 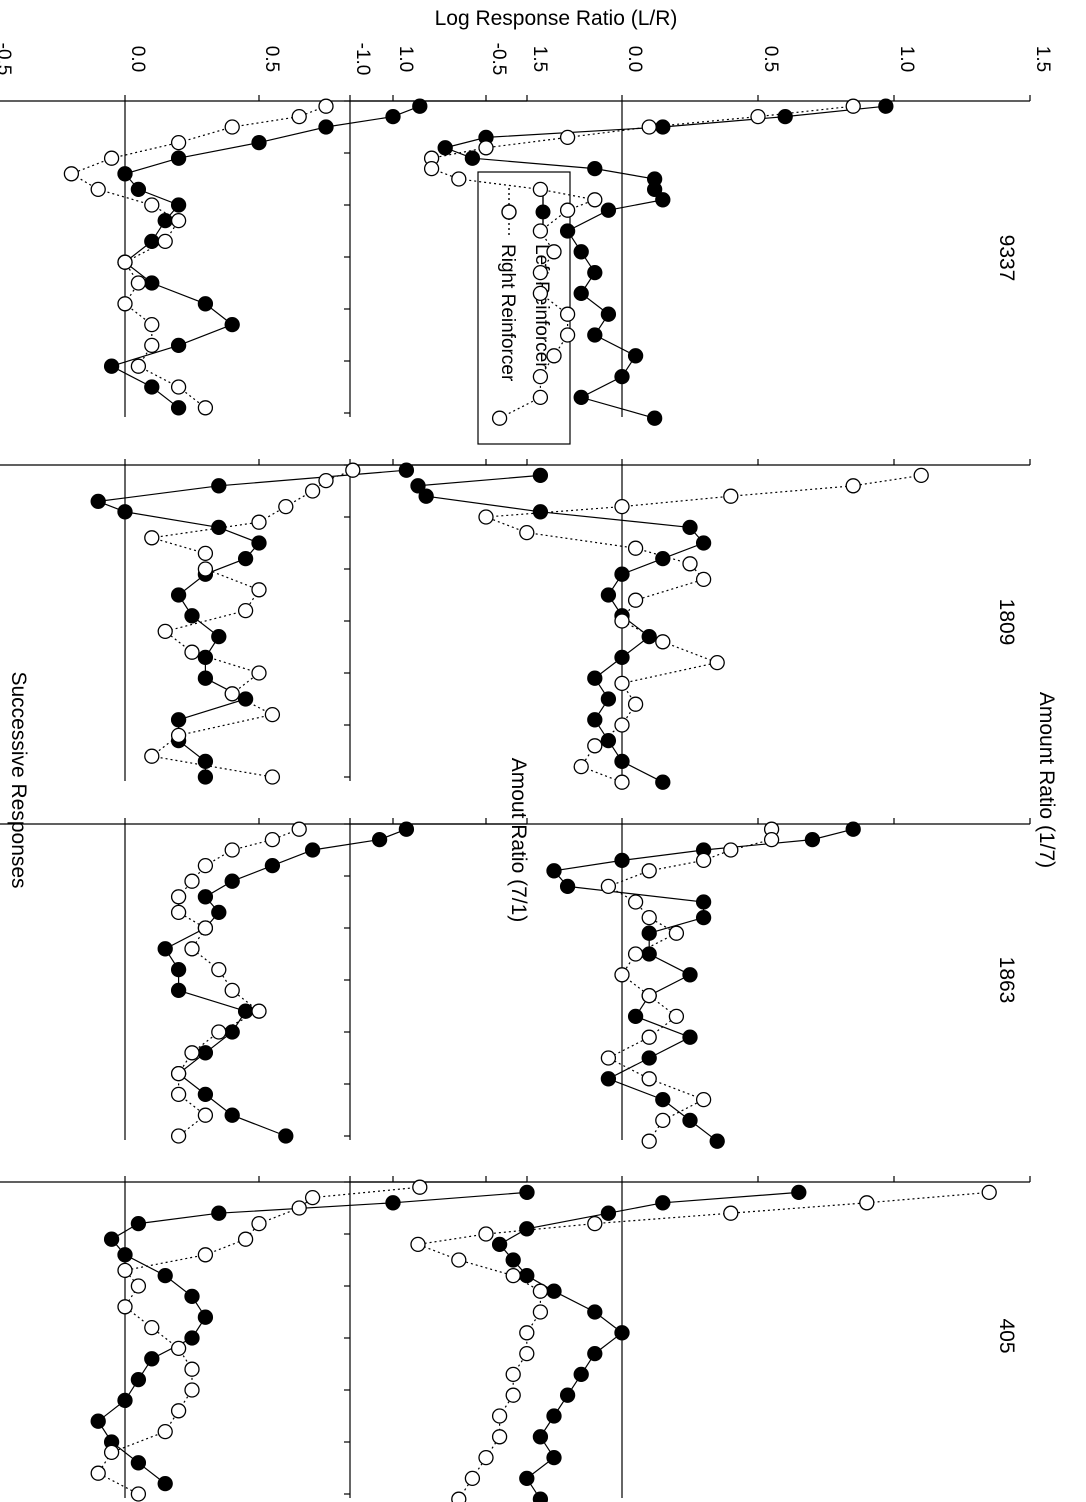 I want to click on x-axis-title: Successive Responses, so click(x=18, y=779).